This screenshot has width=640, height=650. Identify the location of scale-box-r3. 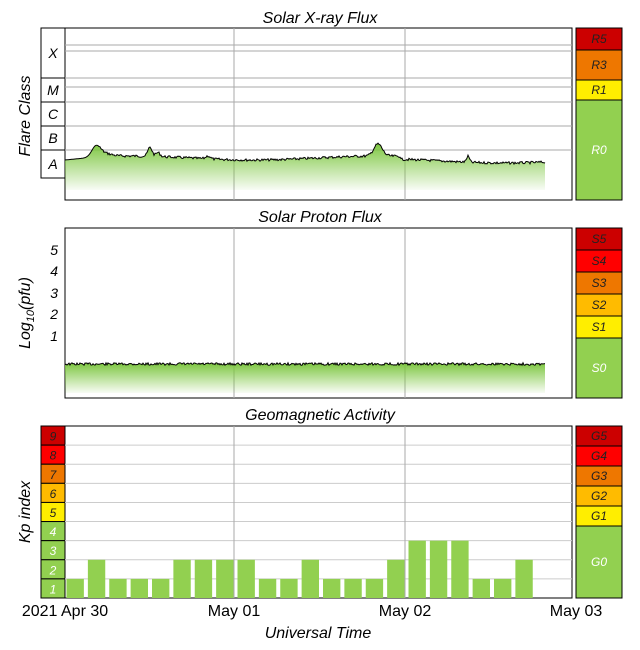
(599, 65).